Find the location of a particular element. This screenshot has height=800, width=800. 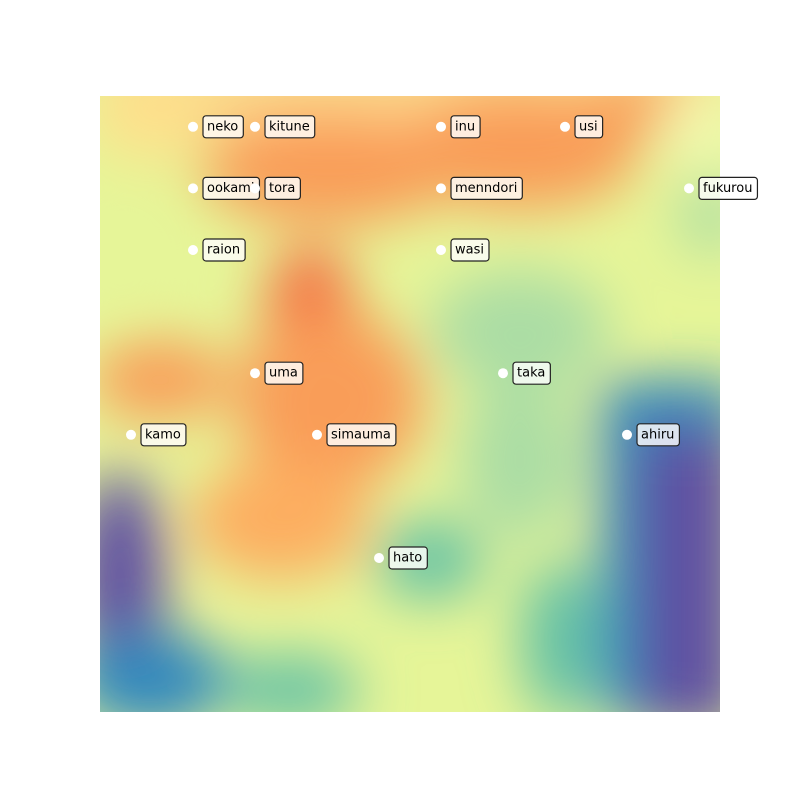

point-label: kitune is located at coordinates (289, 126).